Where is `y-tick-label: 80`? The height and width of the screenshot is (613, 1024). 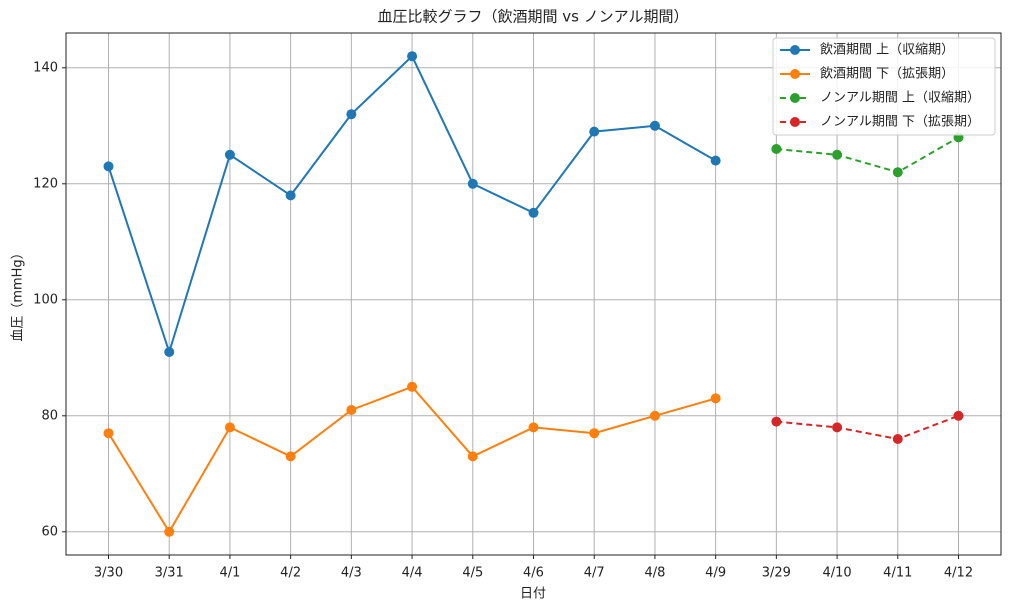 y-tick-label: 80 is located at coordinates (49, 415).